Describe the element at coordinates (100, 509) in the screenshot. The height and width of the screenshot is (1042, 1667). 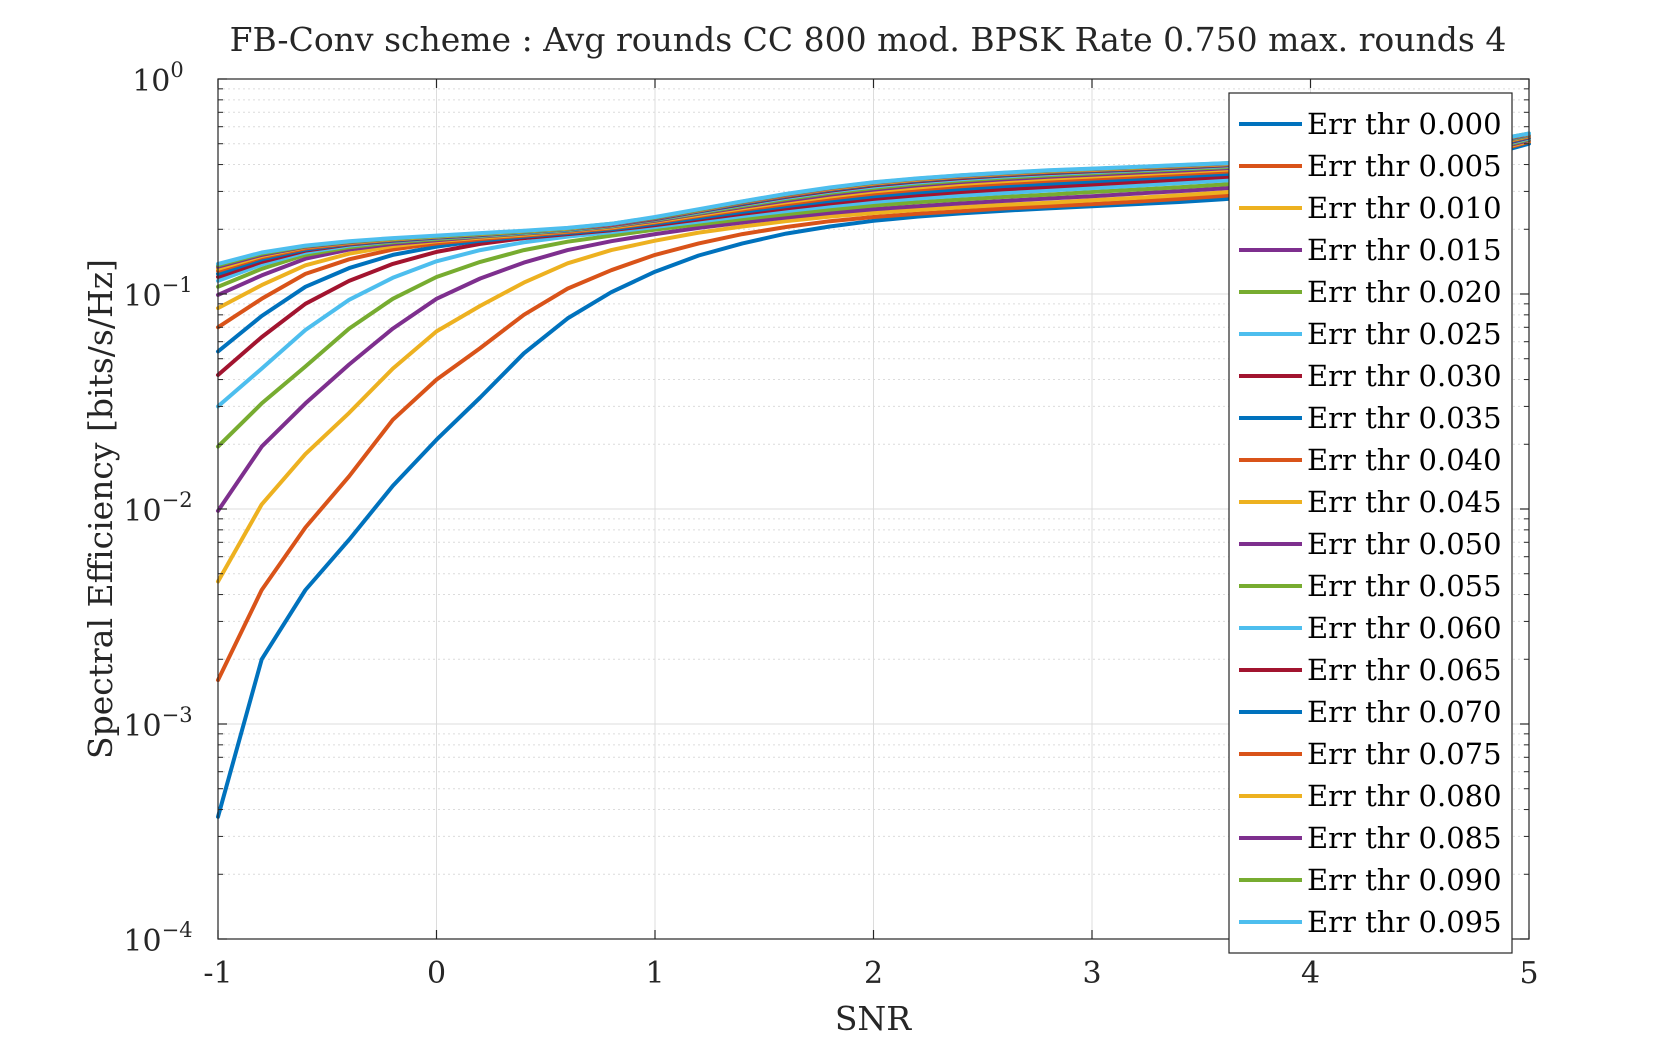
I see `y-axis-label: Spectral Efficiency [bits/s/Hz]` at that location.